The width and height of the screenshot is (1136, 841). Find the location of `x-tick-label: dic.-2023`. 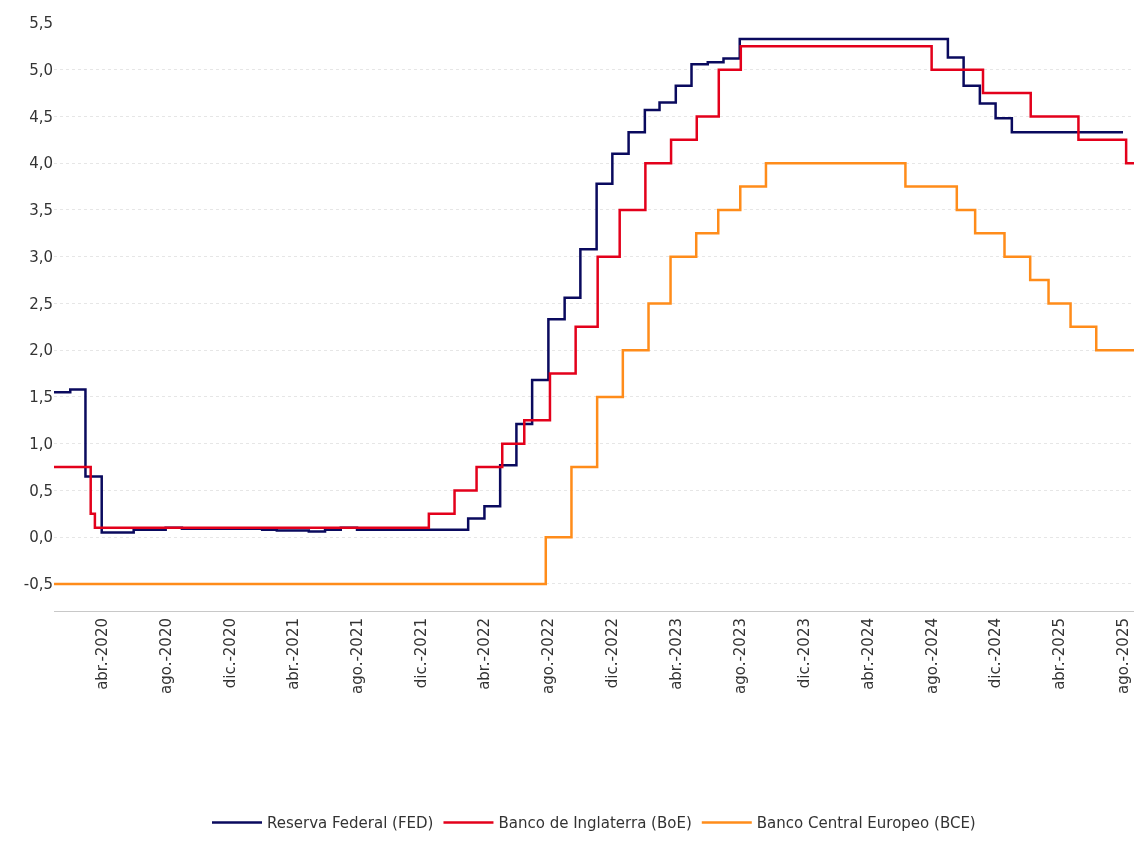

x-tick-label: dic.-2023 is located at coordinates (803, 653).